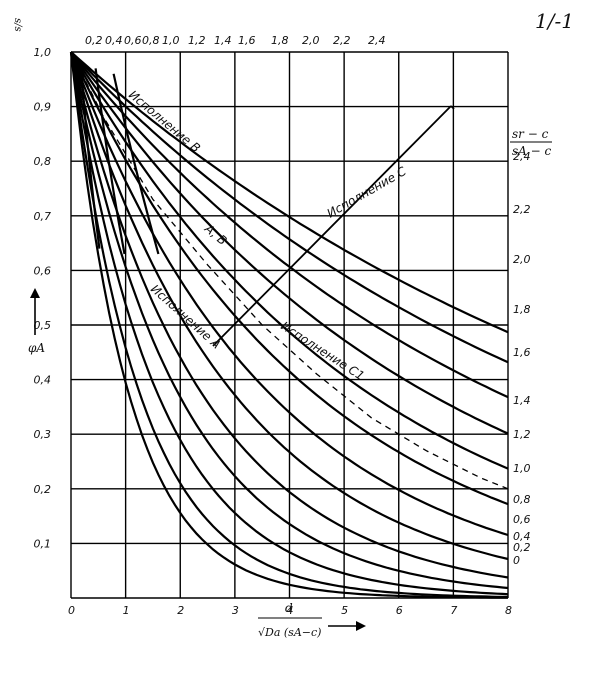 The height and width of the screenshot is (678, 613). What do you see at coordinates (35, 293) in the screenshot?
I see `y-axis-arrow-head` at bounding box center [35, 293].